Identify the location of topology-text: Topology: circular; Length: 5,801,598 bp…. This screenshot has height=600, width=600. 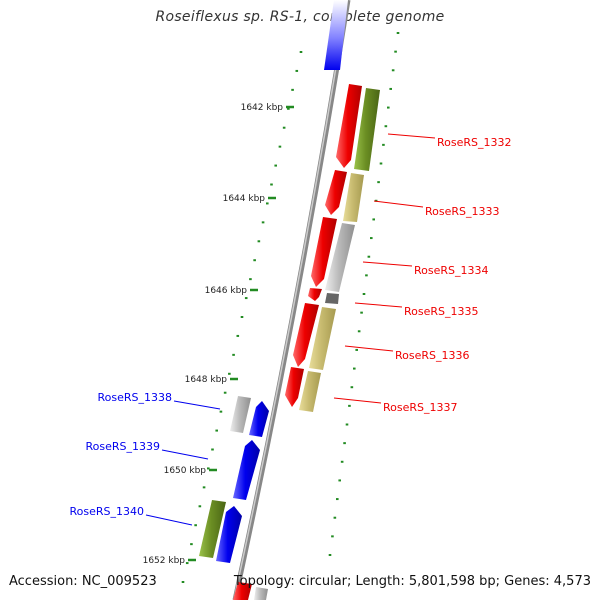
(412, 581).